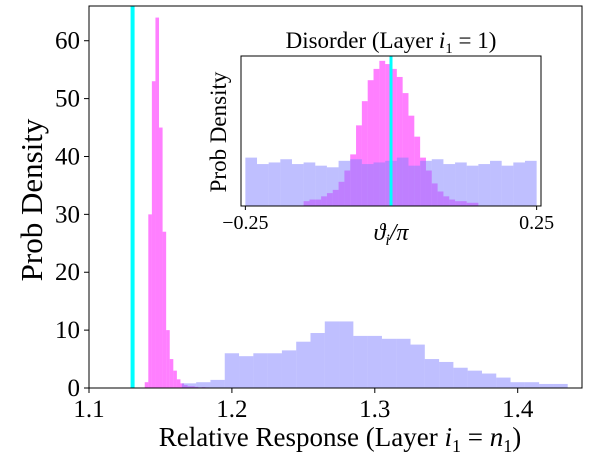 This screenshot has width=598, height=459. I want to click on main-y-tick-label-3: 30, so click(67, 214).